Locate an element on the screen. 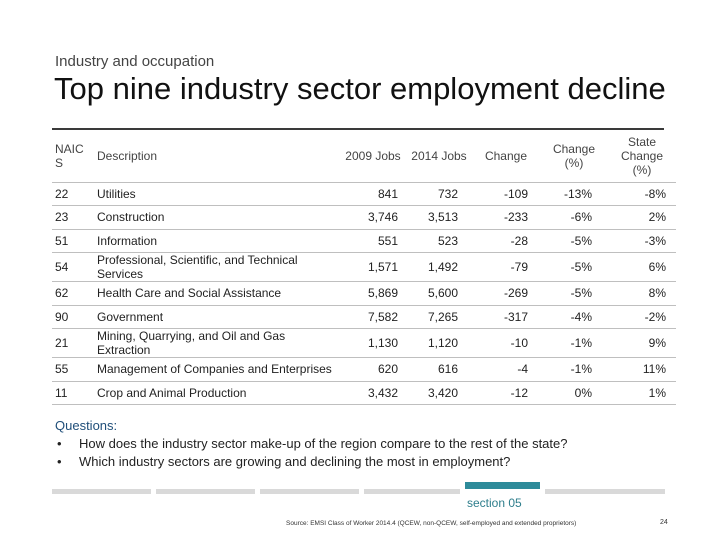  cell-naics: 51 is located at coordinates (73, 241).